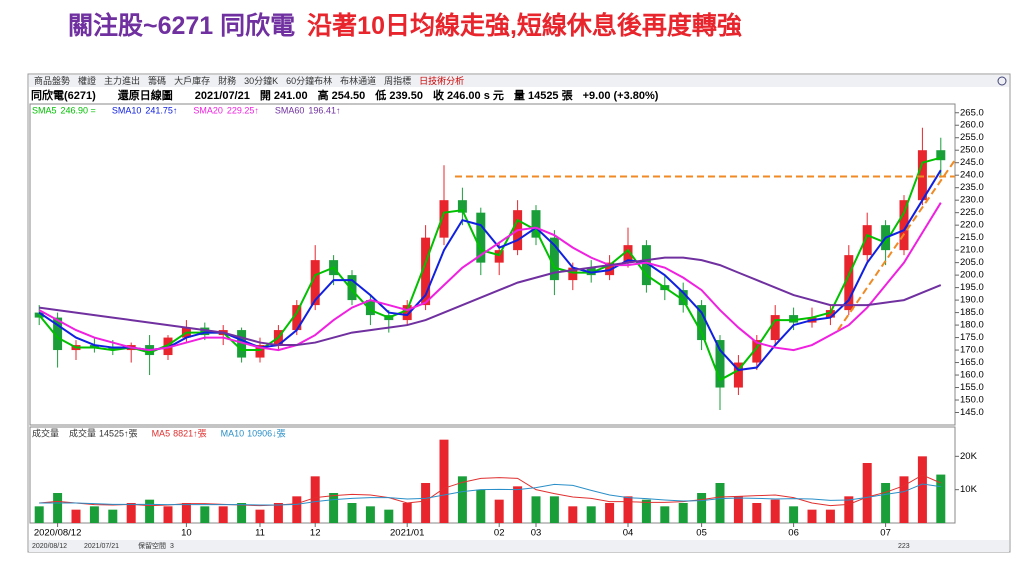 Image resolution: width=1023 pixels, height=564 pixels. I want to click on y-tick-label: 200.0, so click(972, 275).